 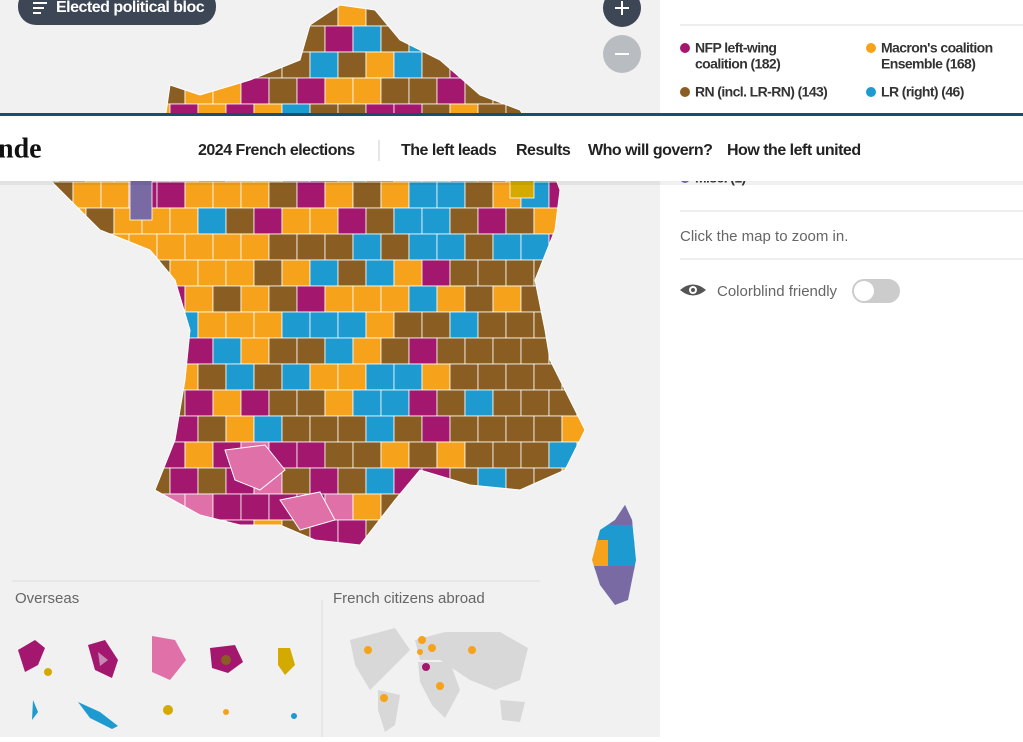 What do you see at coordinates (439, 680) in the screenshot?
I see `abroad-map` at bounding box center [439, 680].